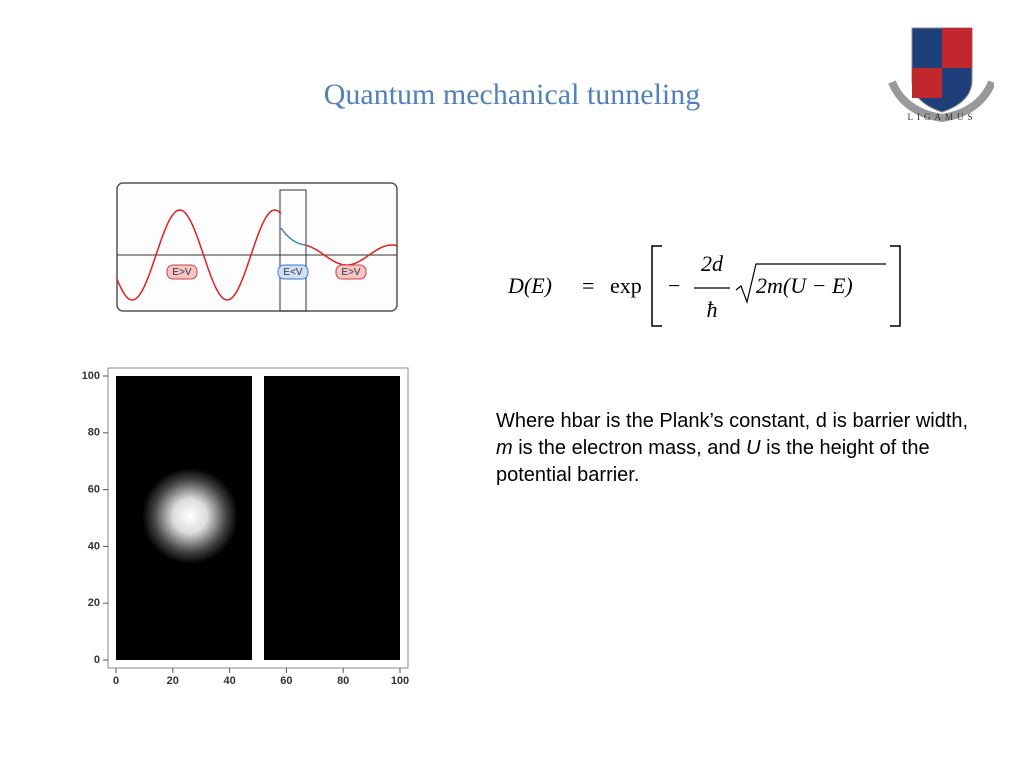 The width and height of the screenshot is (1024, 768). I want to click on barrier, so click(293, 250).